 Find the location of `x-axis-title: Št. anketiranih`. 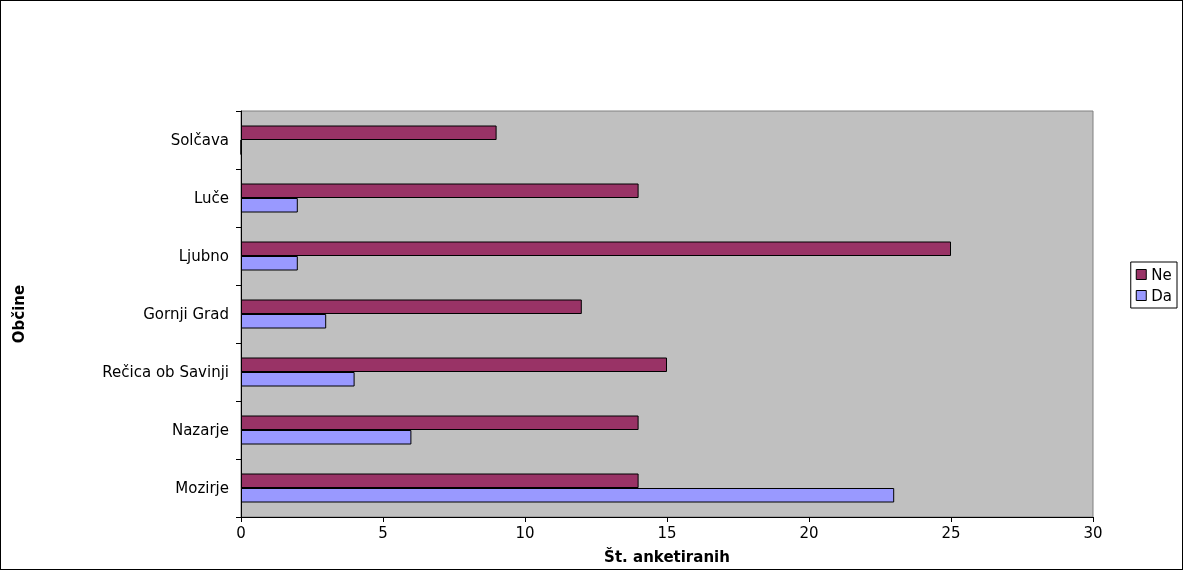

x-axis-title: Št. anketiranih is located at coordinates (667, 556).